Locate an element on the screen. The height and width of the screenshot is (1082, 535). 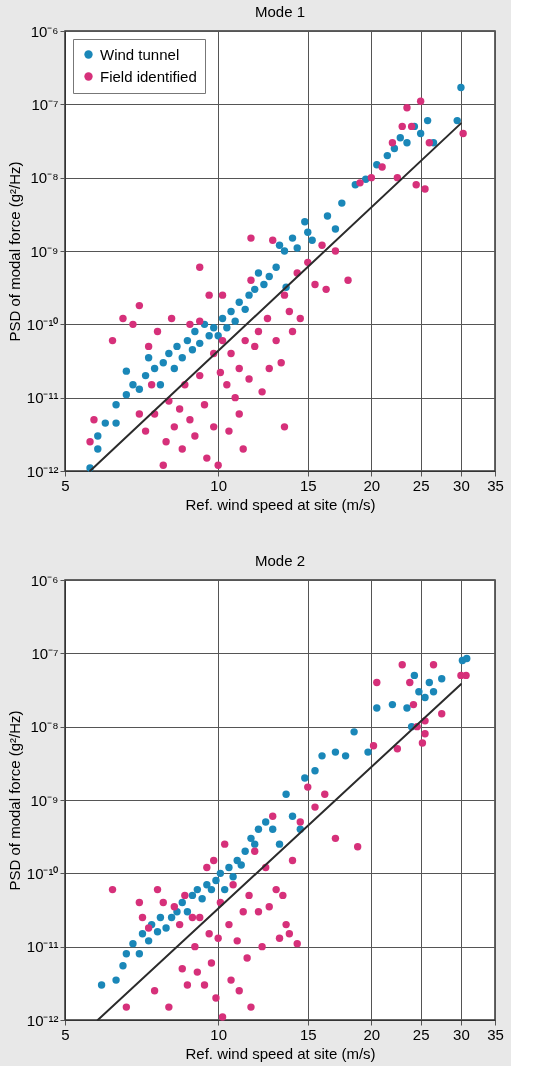
chart-title: Mode 2 is located at coordinates (280, 560).